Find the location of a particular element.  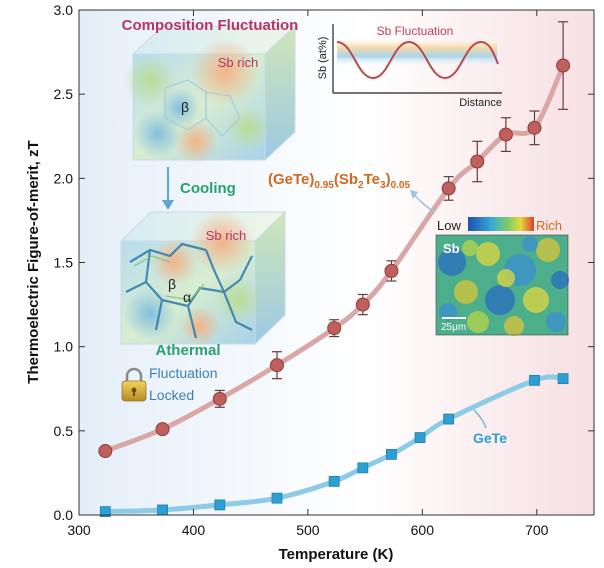

sb-rich-top-label: Sb rich is located at coordinates (238, 62).